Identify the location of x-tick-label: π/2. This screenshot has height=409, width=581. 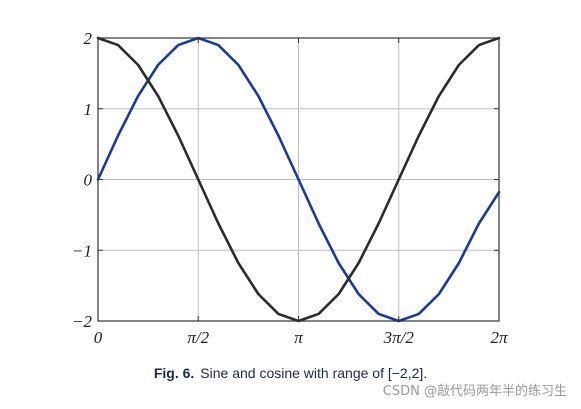
(198, 337).